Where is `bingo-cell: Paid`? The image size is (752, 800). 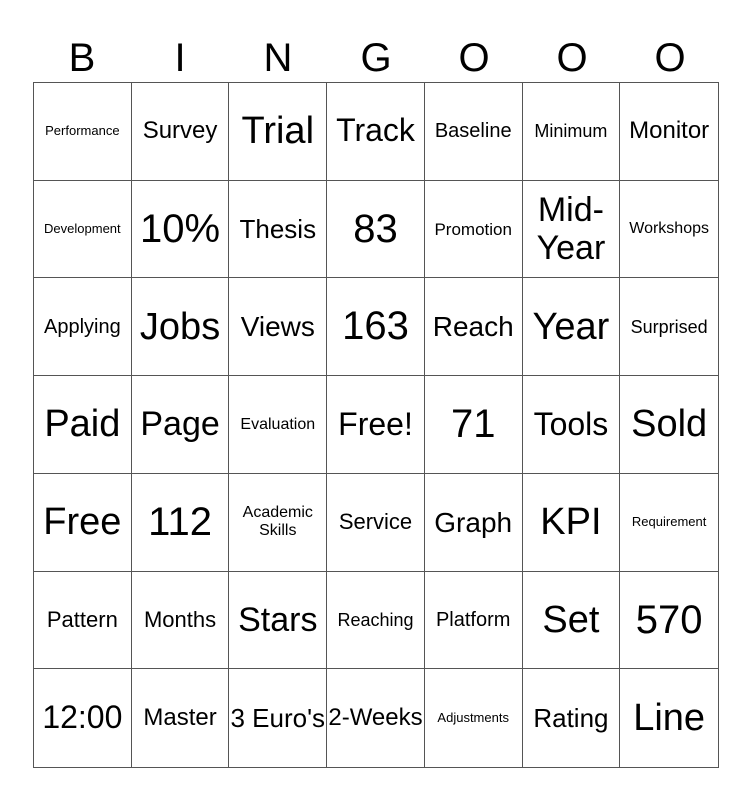 bingo-cell: Paid is located at coordinates (83, 425).